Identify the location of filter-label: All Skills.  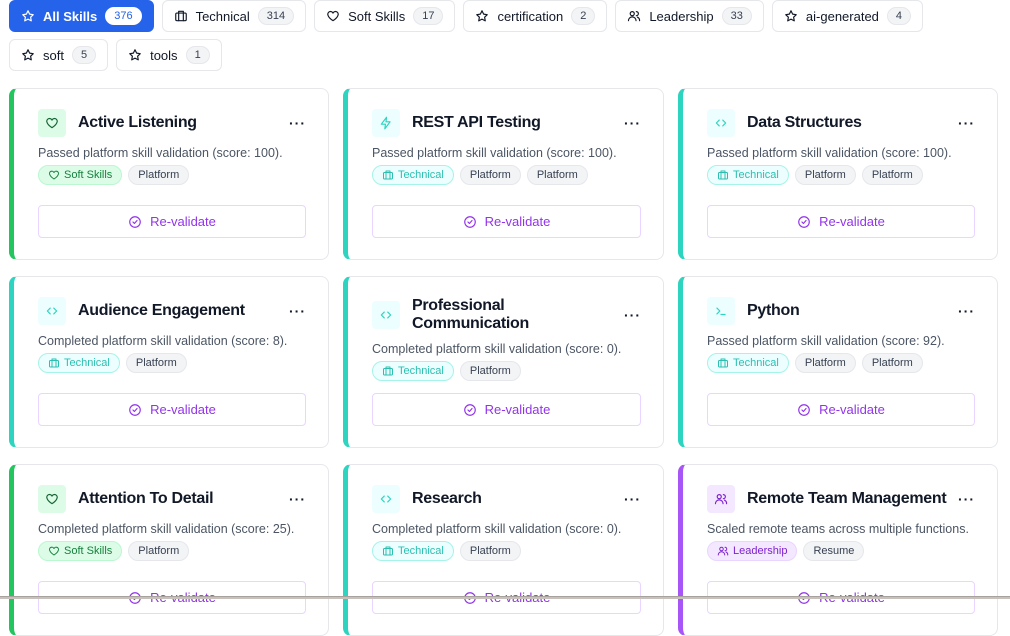
(70, 16).